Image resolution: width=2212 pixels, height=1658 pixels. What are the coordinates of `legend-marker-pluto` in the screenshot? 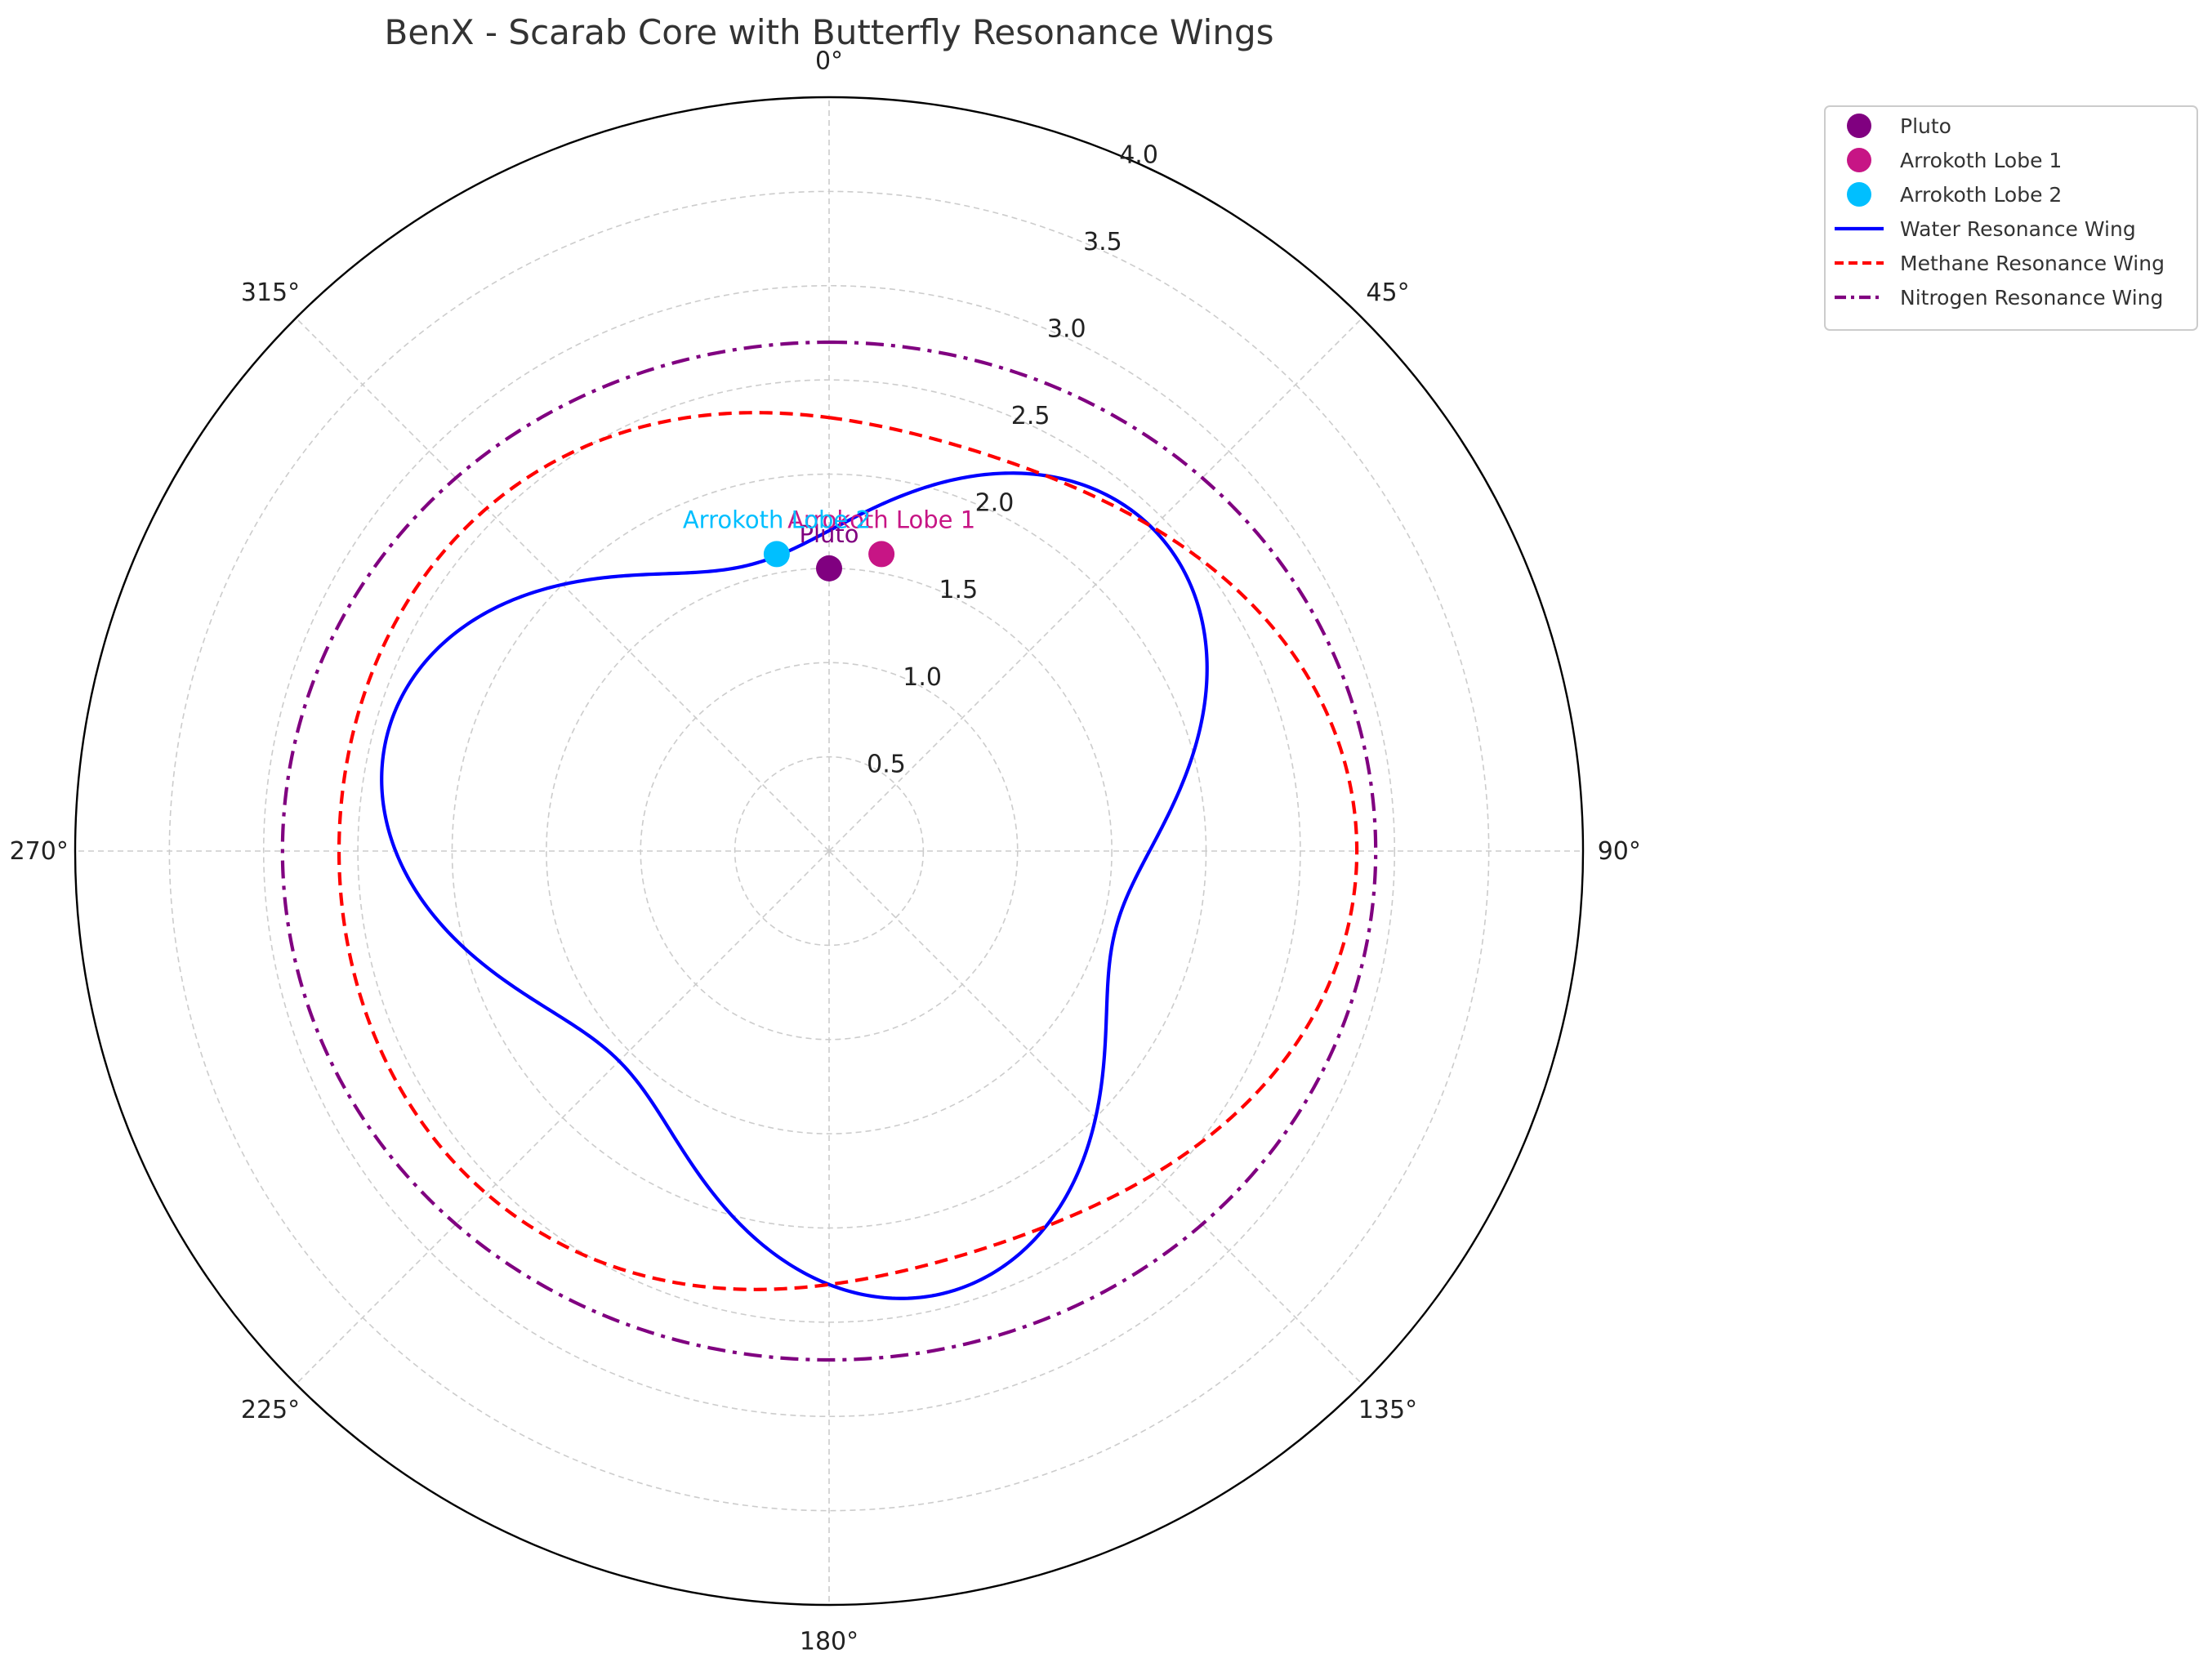 It's located at (1859, 126).